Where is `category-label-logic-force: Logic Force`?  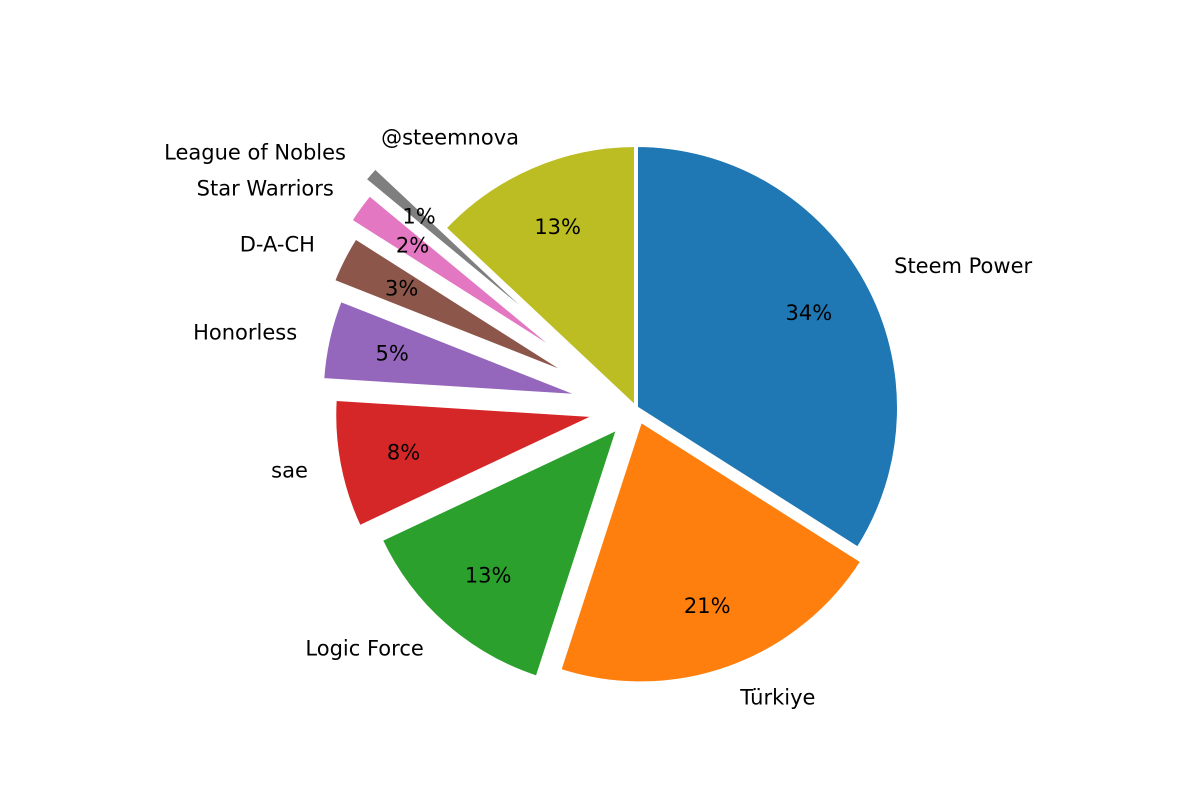
category-label-logic-force: Logic Force is located at coordinates (364, 649).